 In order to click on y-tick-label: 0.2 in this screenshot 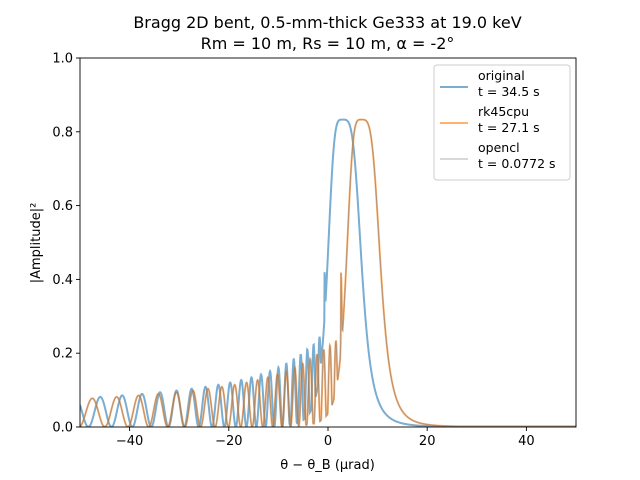, I will do `click(62, 354)`.